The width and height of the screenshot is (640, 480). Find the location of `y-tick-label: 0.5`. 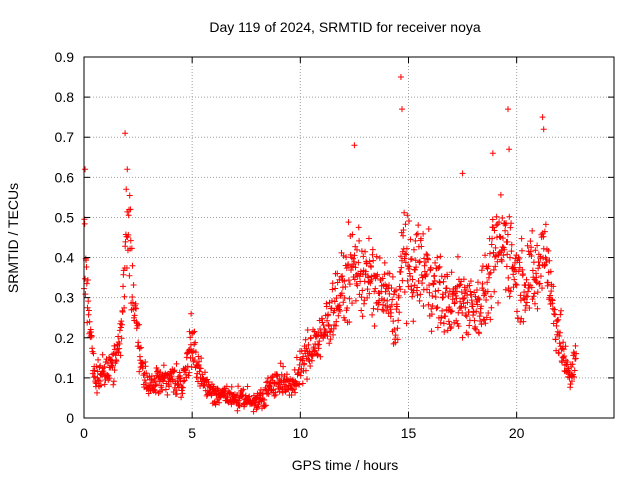

y-tick-label: 0.5 is located at coordinates (65, 217).